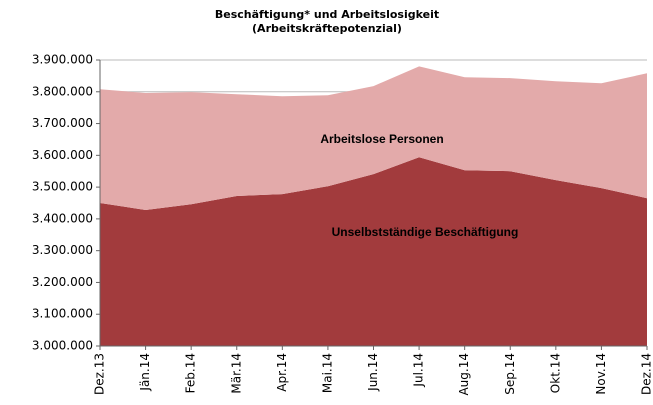 Image resolution: width=653 pixels, height=405 pixels. Describe the element at coordinates (191, 373) in the screenshot. I see `x-tick-label: Feb.14` at that location.